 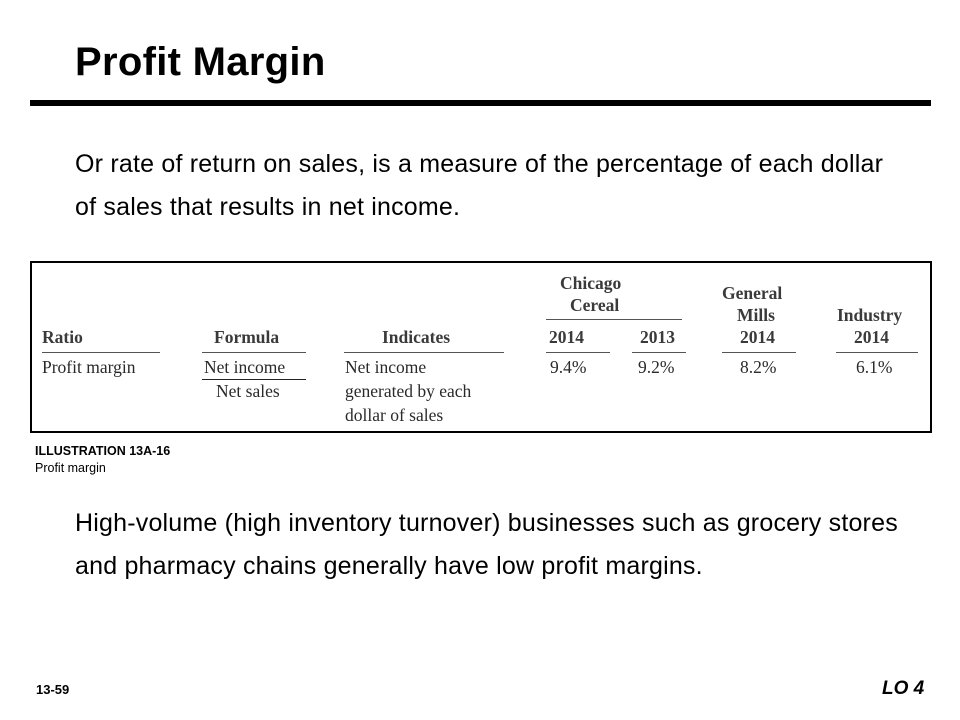 I want to click on underline-industry-2014, so click(x=877, y=352).